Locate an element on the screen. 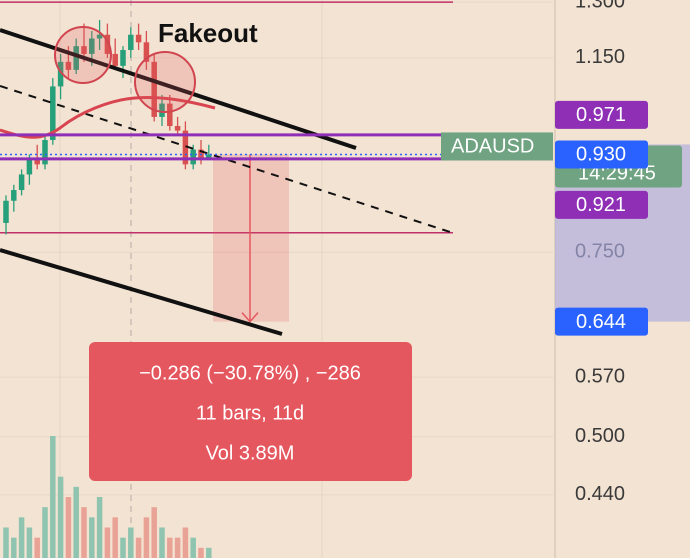  y-tick-label: 0.500 is located at coordinates (600, 436).